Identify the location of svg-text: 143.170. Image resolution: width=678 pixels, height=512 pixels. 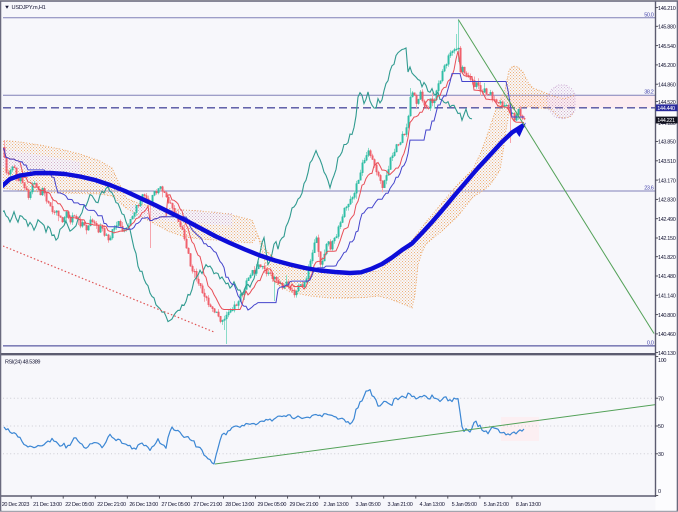
(667, 181).